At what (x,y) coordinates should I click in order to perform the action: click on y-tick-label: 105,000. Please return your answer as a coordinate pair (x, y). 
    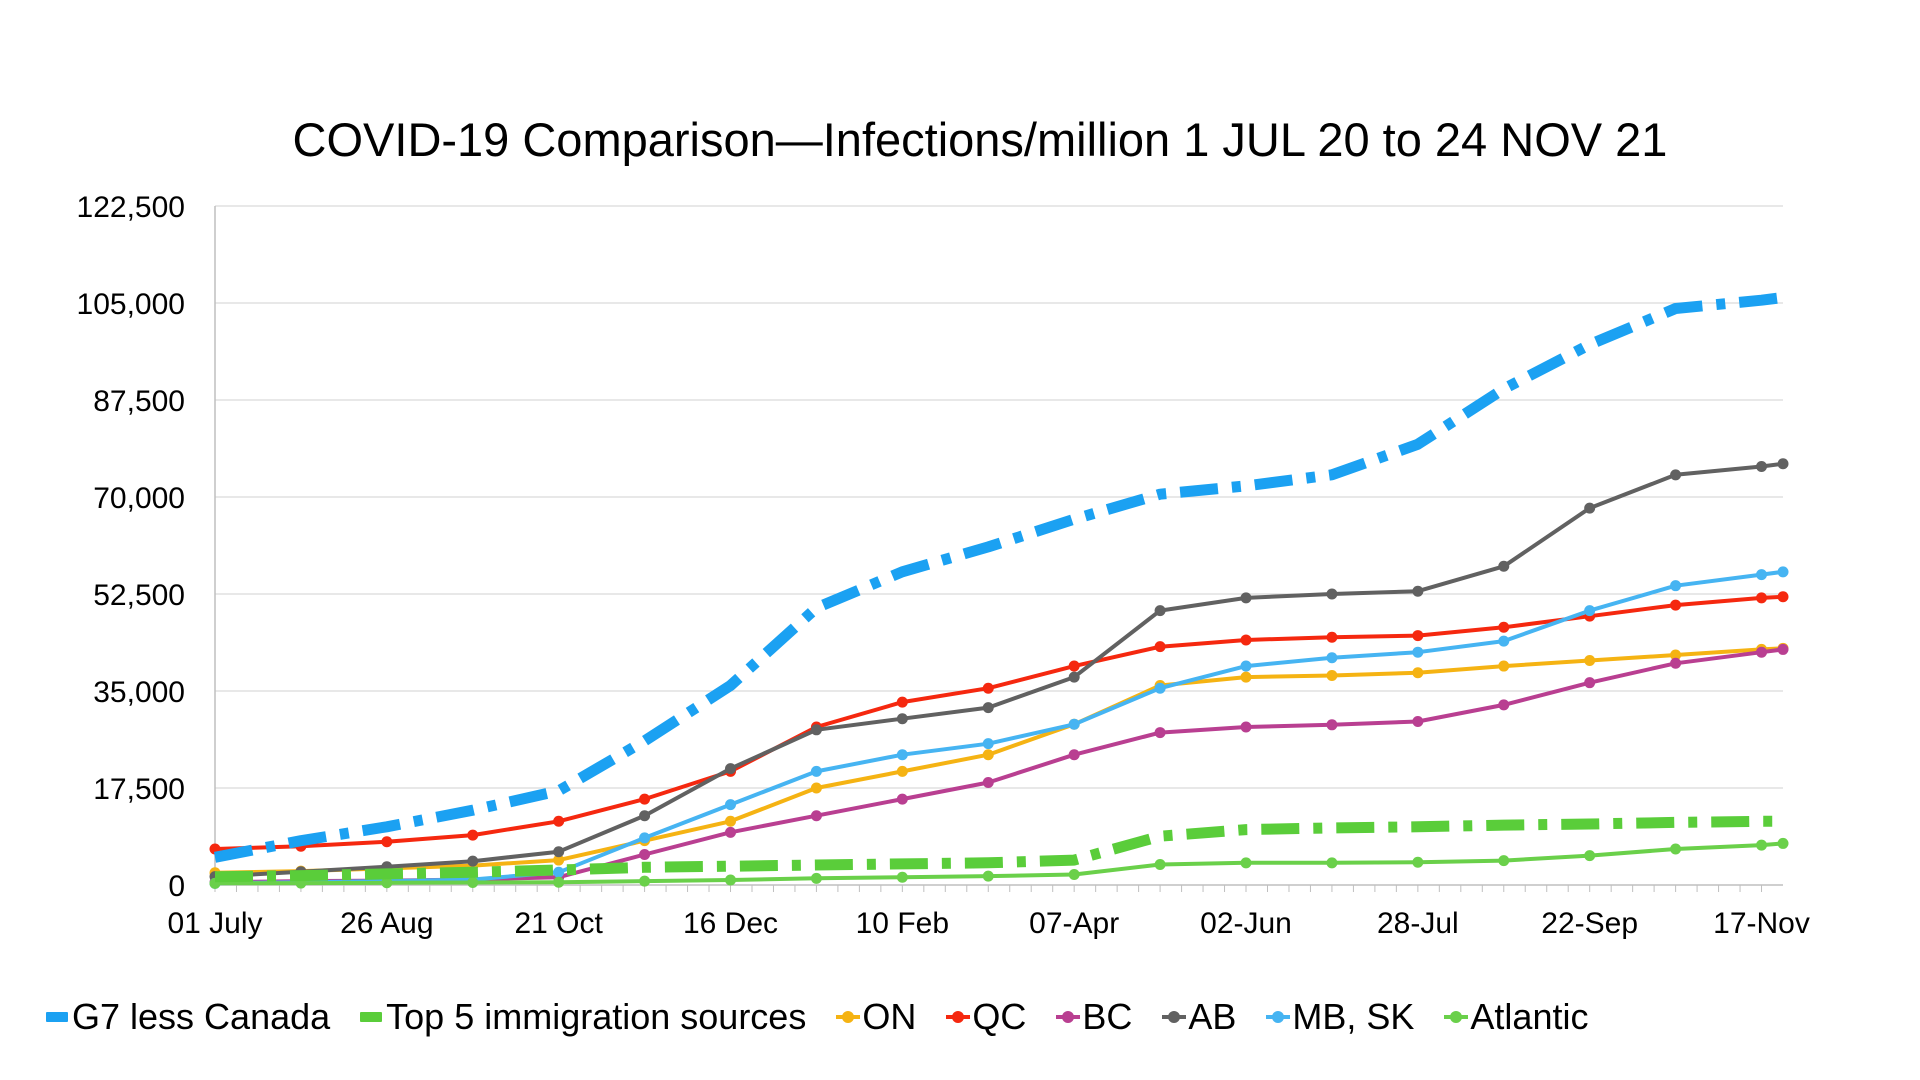
    Looking at the image, I should click on (131, 304).